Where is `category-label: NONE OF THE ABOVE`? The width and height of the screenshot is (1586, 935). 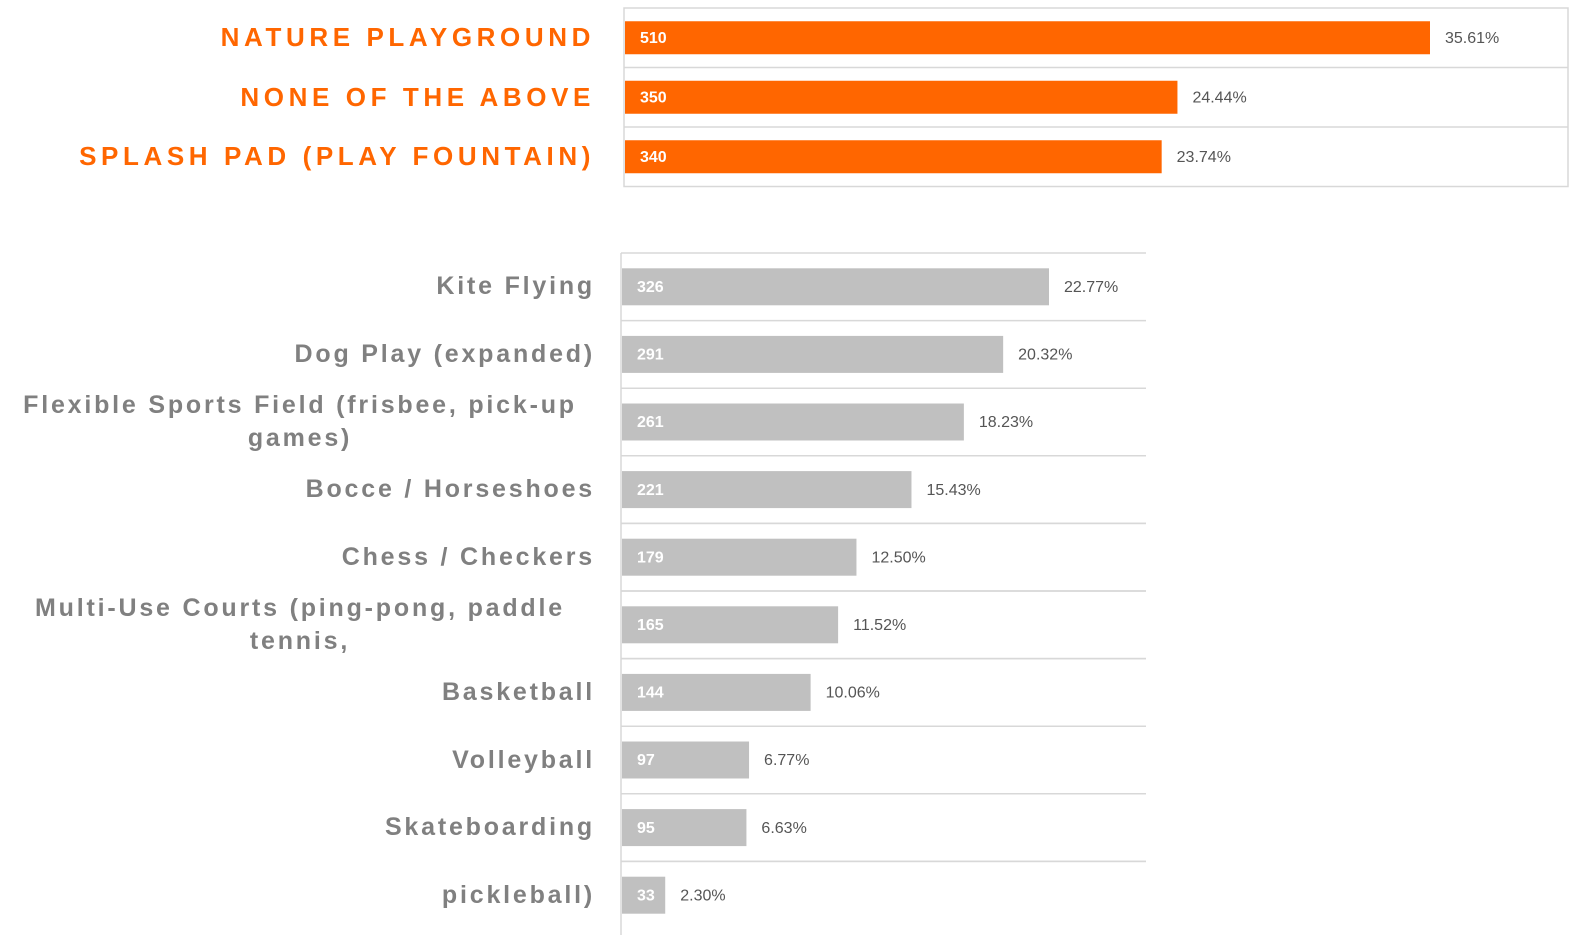
category-label: NONE OF THE ABOVE is located at coordinates (417, 96).